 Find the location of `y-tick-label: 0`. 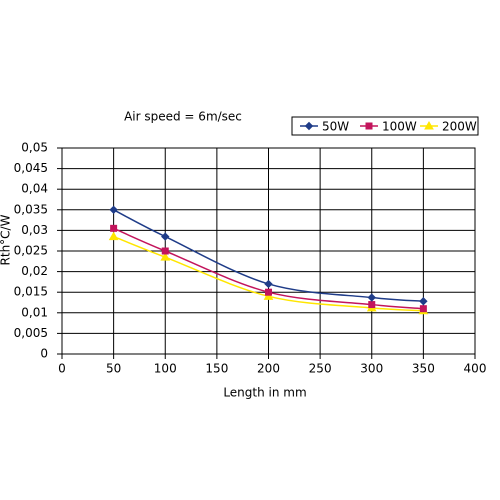

y-tick-label: 0 is located at coordinates (44, 354).